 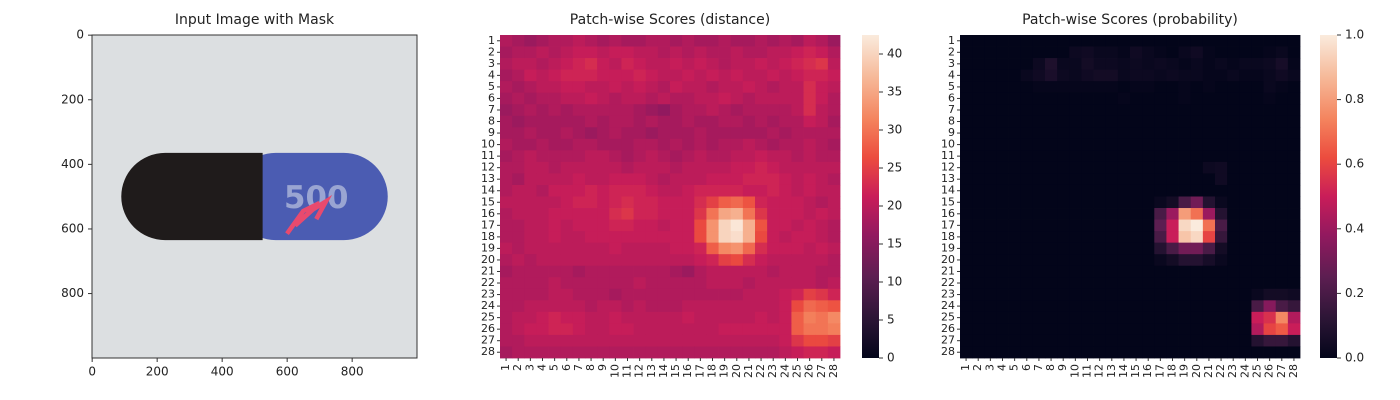 What do you see at coordinates (1354, 99) in the screenshot?
I see `colorbar-tick-label: 0.8` at bounding box center [1354, 99].